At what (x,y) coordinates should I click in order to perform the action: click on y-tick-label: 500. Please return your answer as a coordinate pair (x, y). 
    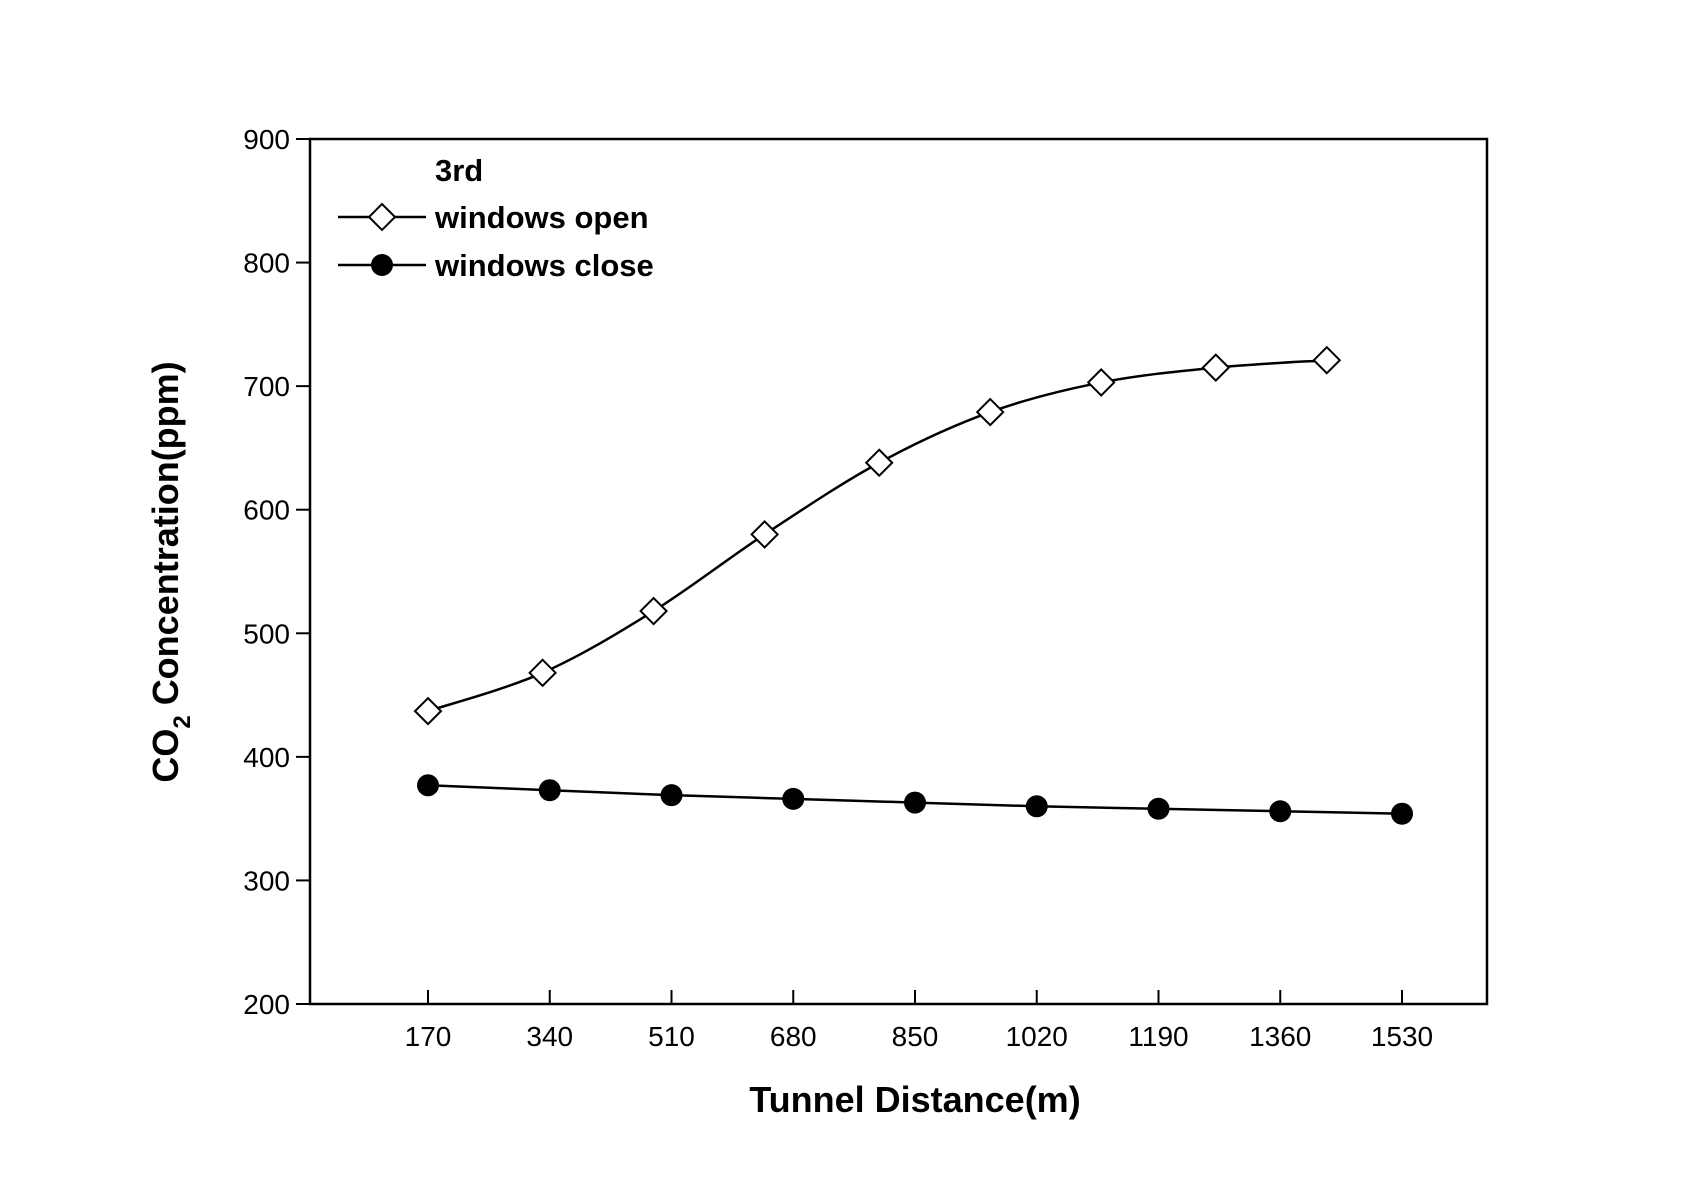
    Looking at the image, I should click on (266, 633).